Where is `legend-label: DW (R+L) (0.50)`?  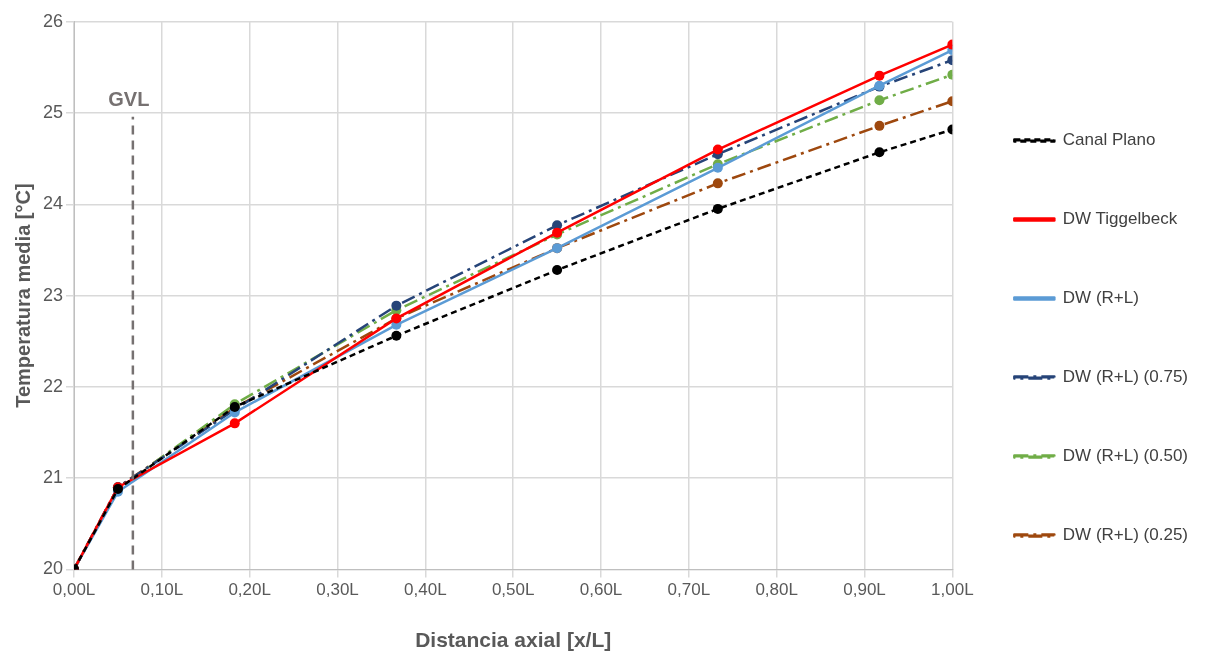 legend-label: DW (R+L) (0.50) is located at coordinates (1125, 456).